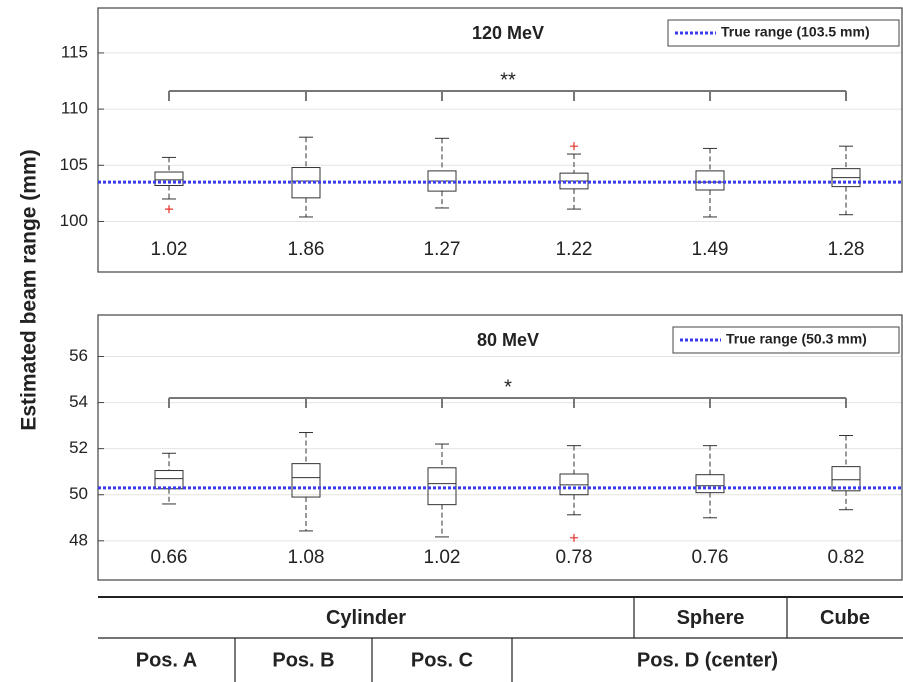  Describe the element at coordinates (707, 660) in the screenshot. I see `table-cell: Pos. D (center)` at that location.